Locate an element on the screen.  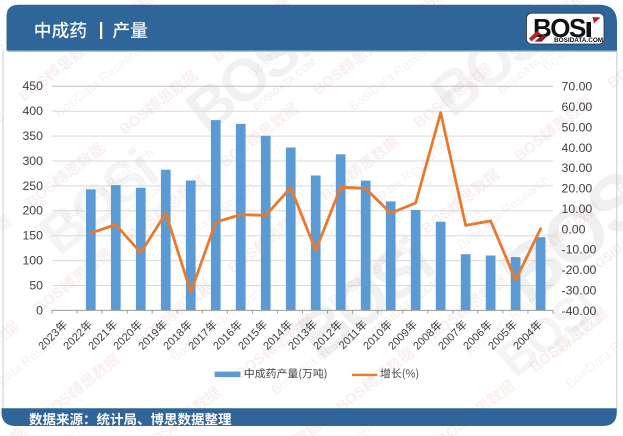
svg-text: -40.00 is located at coordinates (579, 311).